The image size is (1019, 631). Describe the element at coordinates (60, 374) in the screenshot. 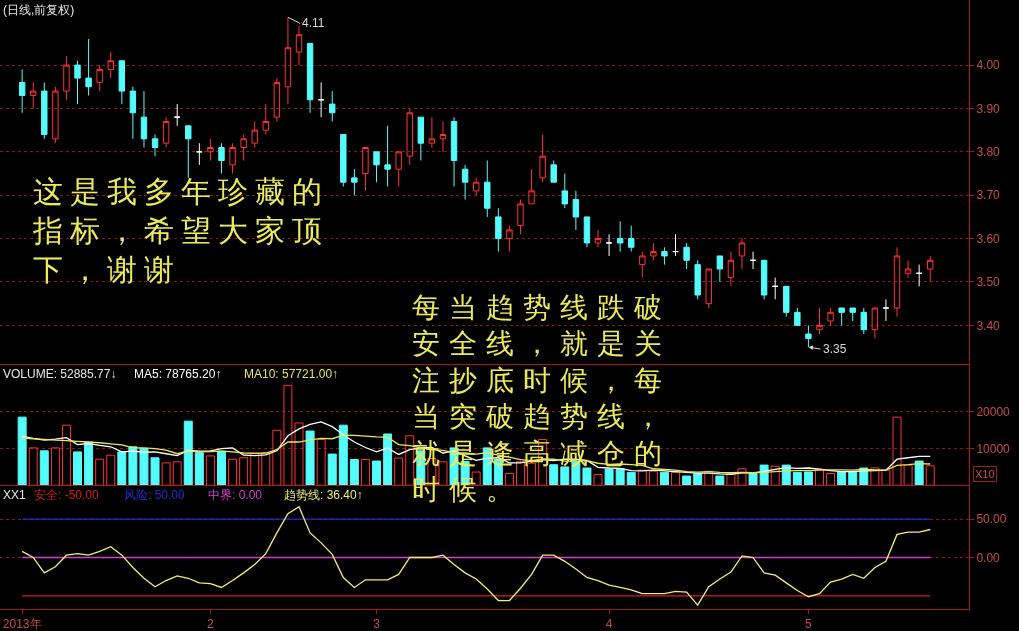

I see `chart-title: VOLUME: 52885.77↓` at that location.